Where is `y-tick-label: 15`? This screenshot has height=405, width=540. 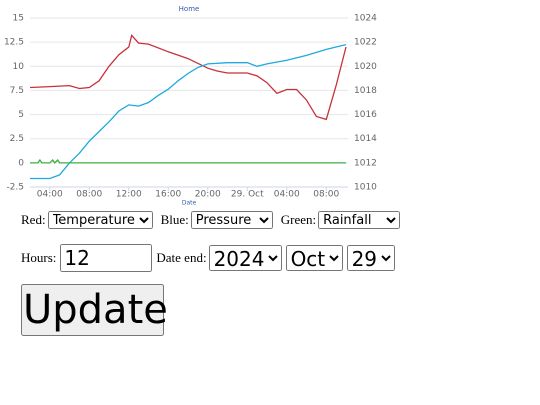 y-tick-label: 15 is located at coordinates (18, 19).